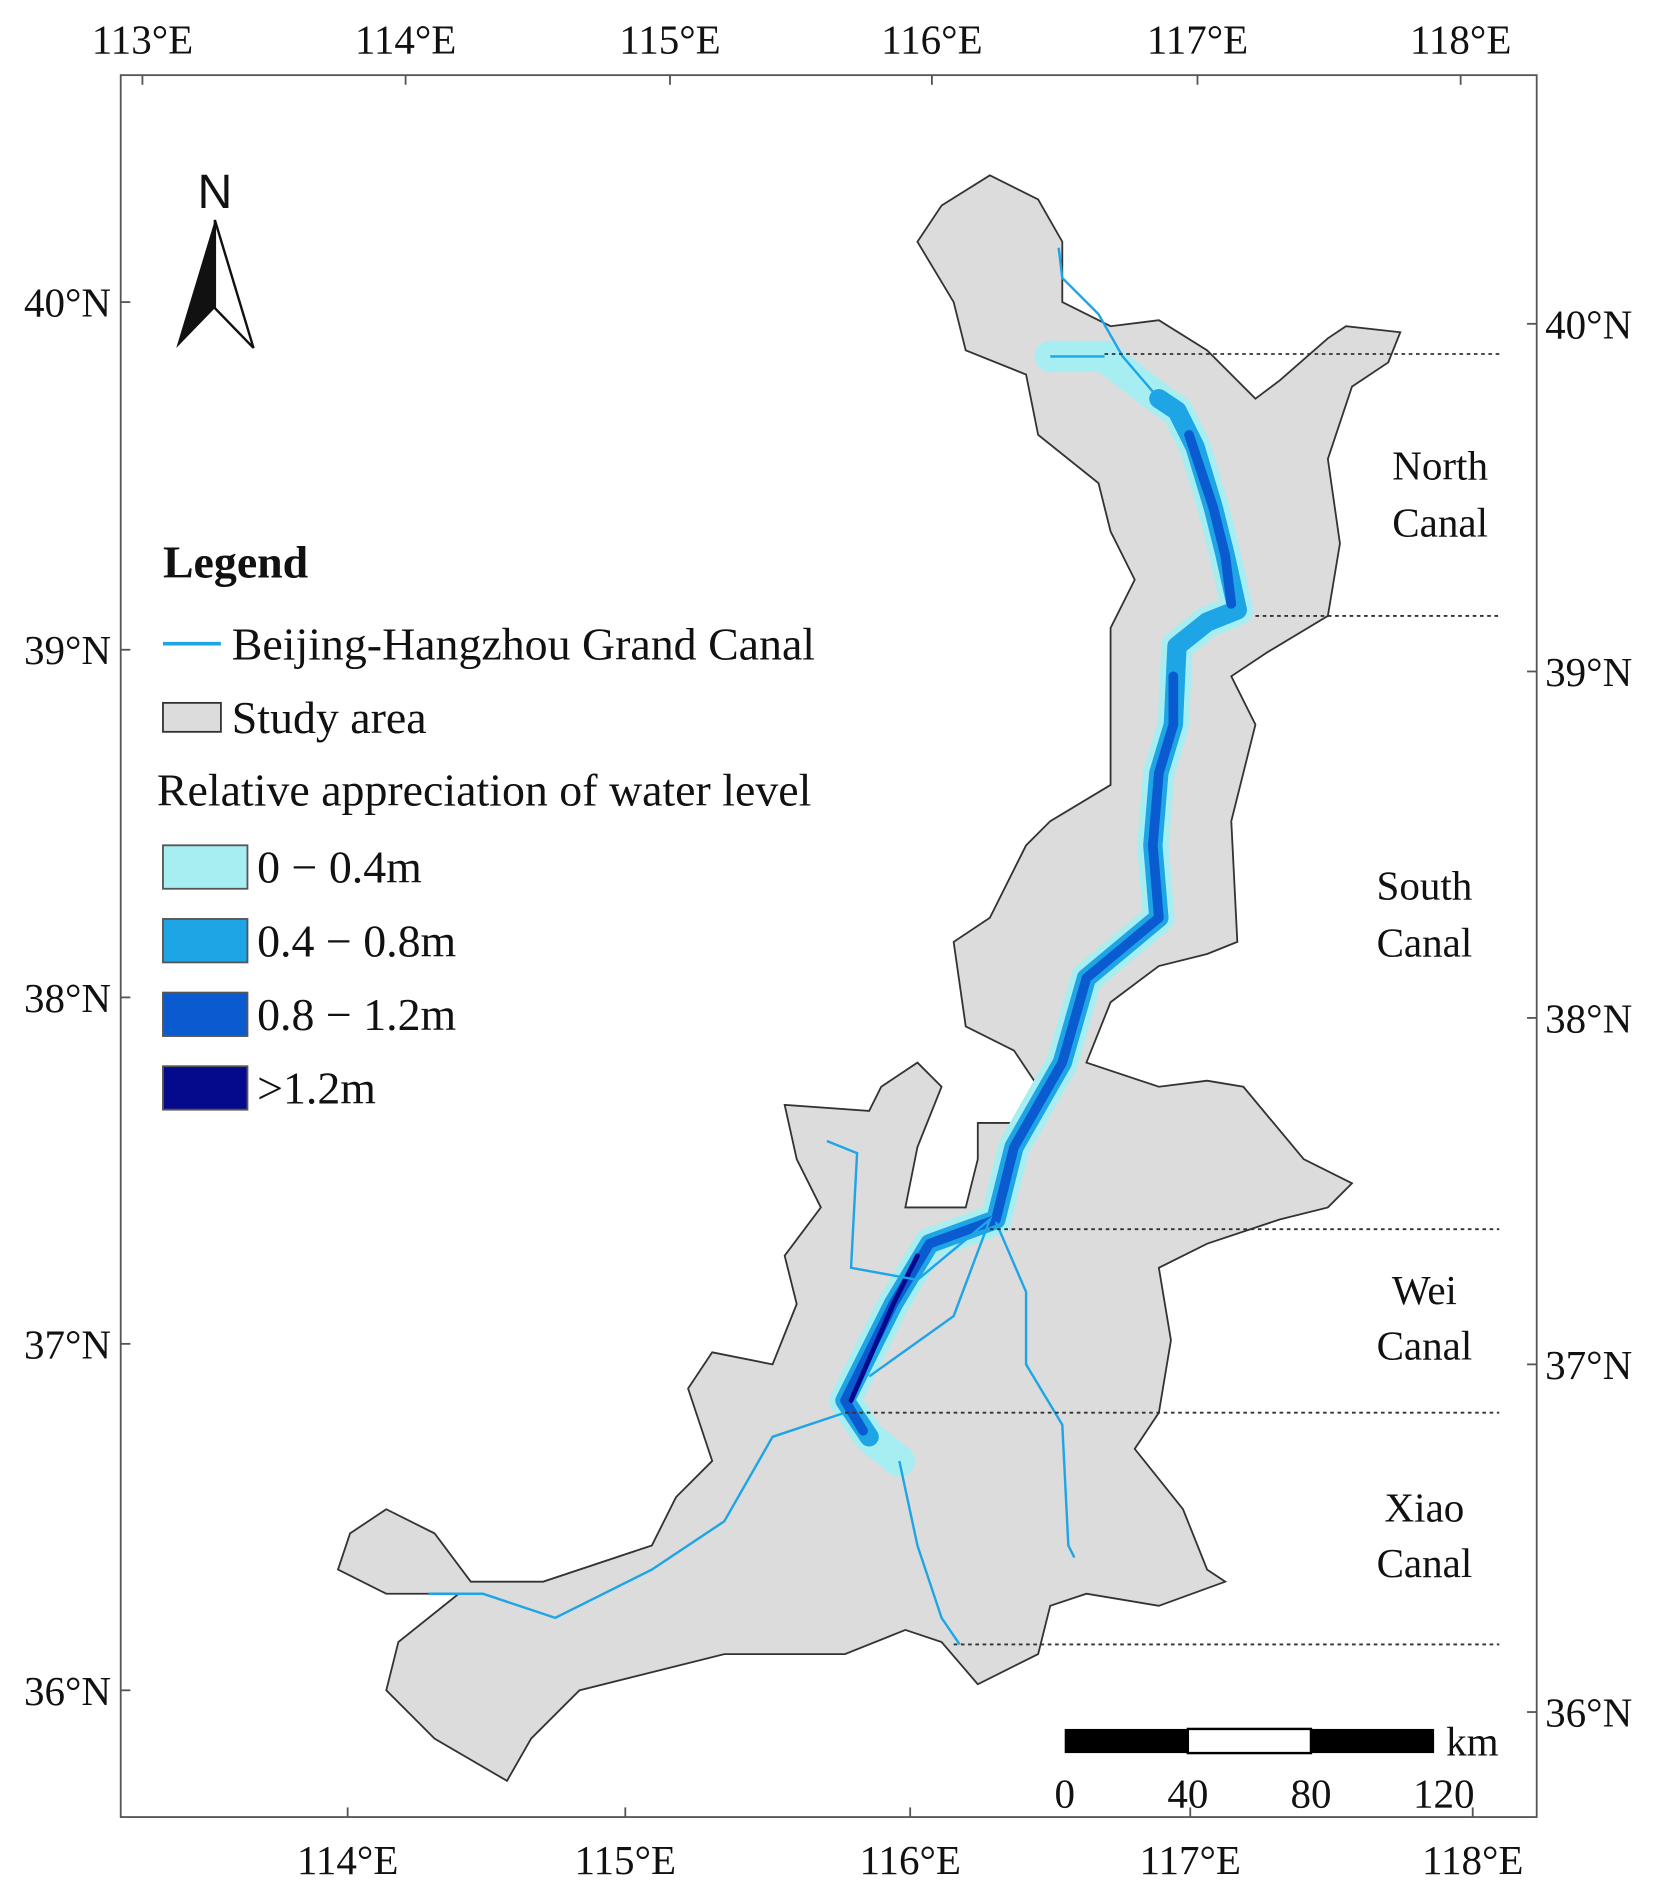 The image size is (1655, 1891). What do you see at coordinates (214, 192) in the screenshot?
I see `north-label: N` at bounding box center [214, 192].